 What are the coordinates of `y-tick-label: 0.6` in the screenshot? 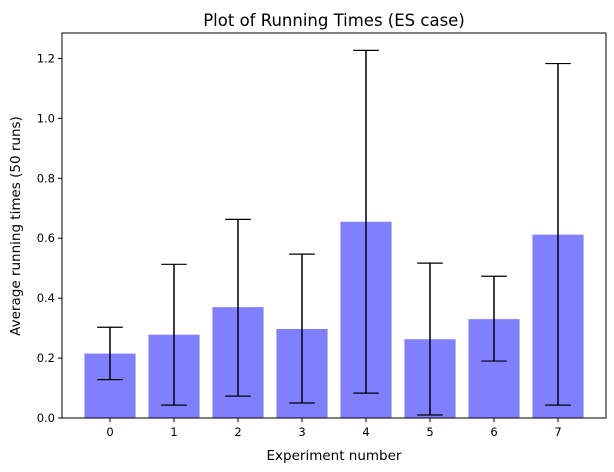 It's located at (46, 238).